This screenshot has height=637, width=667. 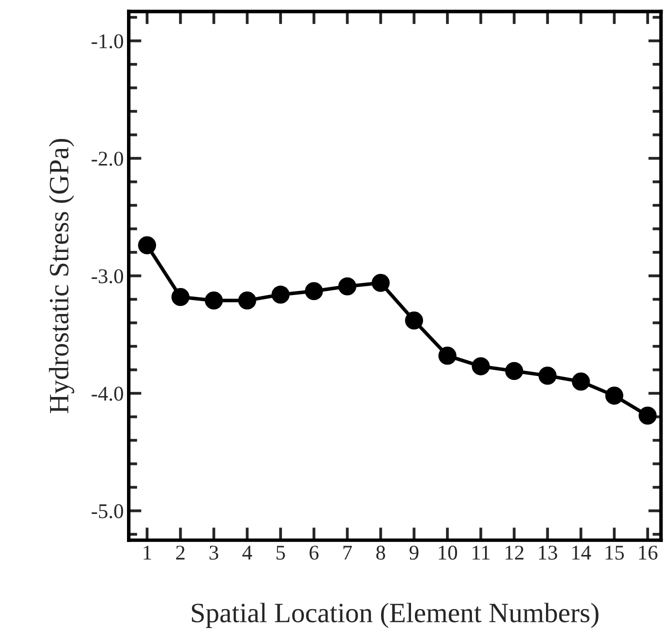 I want to click on x-tick-label: 15, so click(x=615, y=553).